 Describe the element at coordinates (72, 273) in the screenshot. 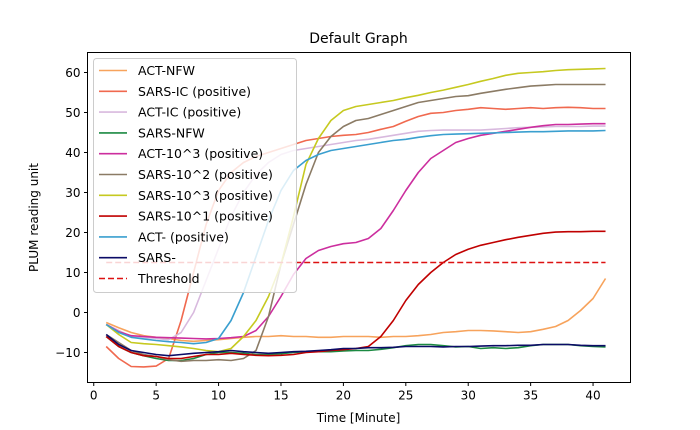

I see `y-tick-label: 10` at that location.